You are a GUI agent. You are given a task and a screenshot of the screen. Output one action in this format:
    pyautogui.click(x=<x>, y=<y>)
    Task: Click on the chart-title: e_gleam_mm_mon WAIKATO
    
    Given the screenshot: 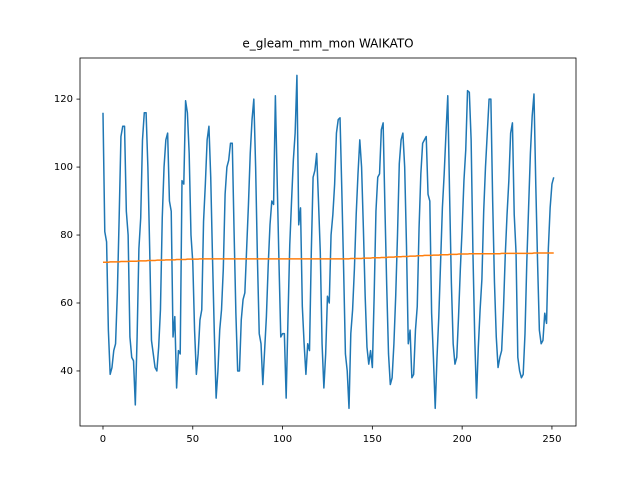 What is the action you would take?
    pyautogui.click(x=327, y=44)
    